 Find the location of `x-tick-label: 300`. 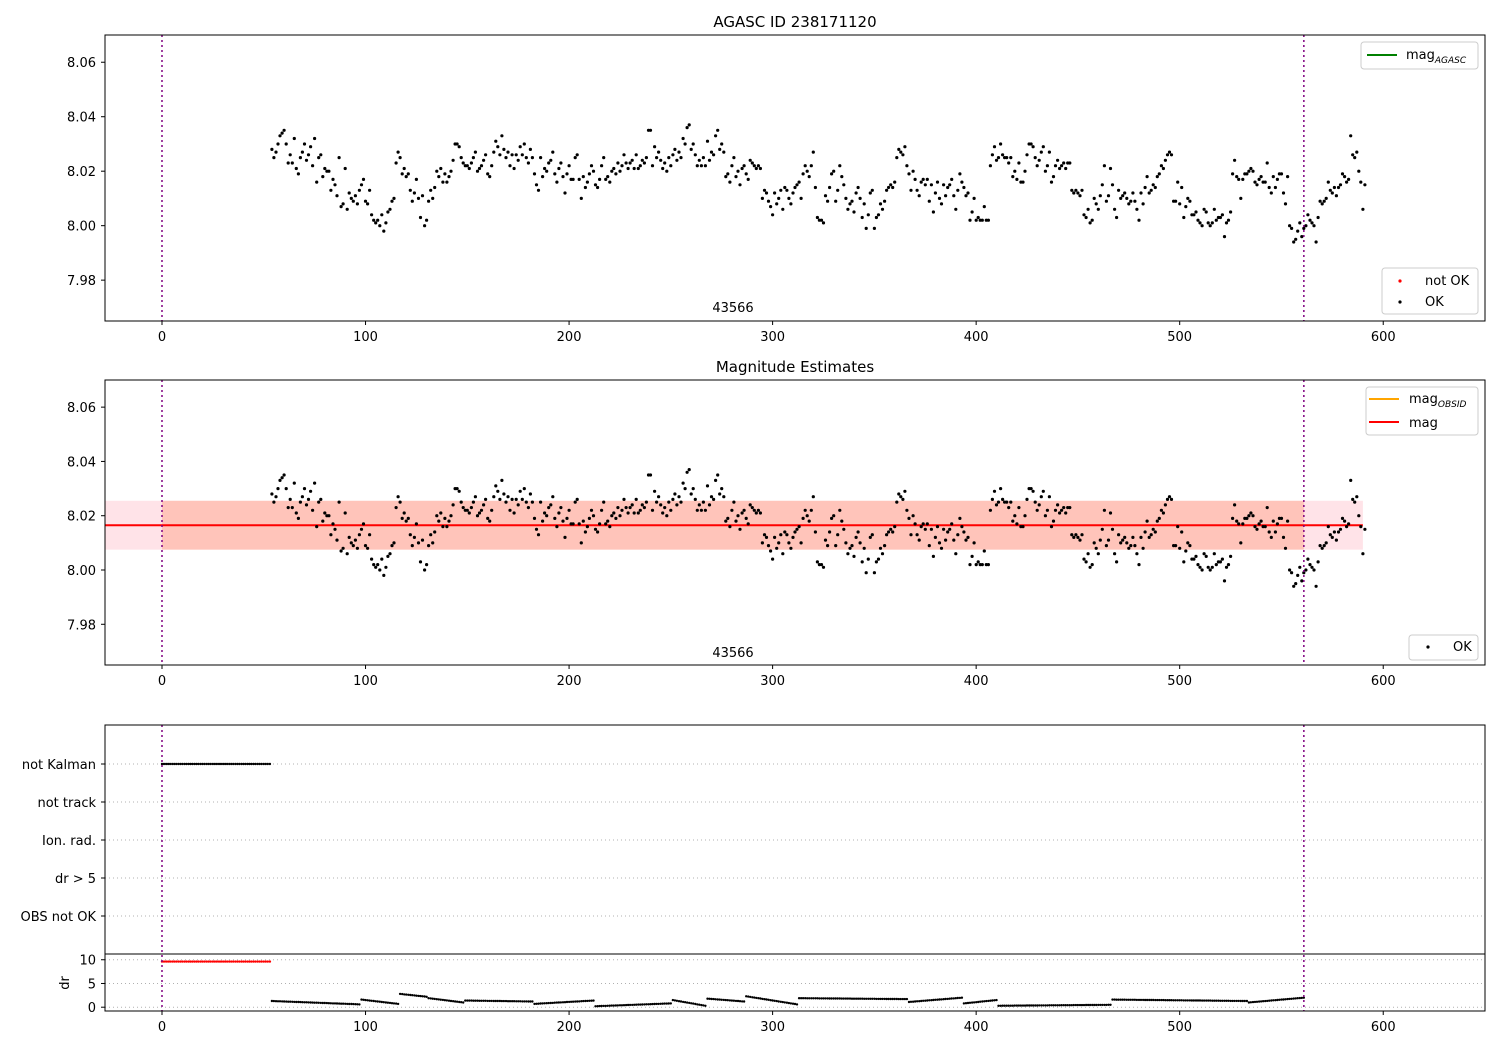

x-tick-label: 300 is located at coordinates (772, 1027).